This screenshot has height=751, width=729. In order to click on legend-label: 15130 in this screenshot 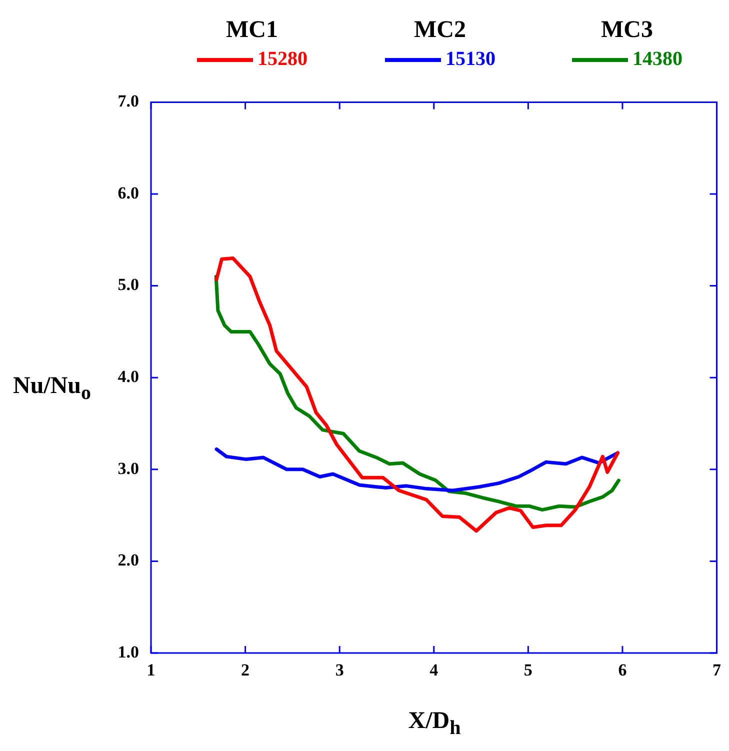, I will do `click(471, 59)`.